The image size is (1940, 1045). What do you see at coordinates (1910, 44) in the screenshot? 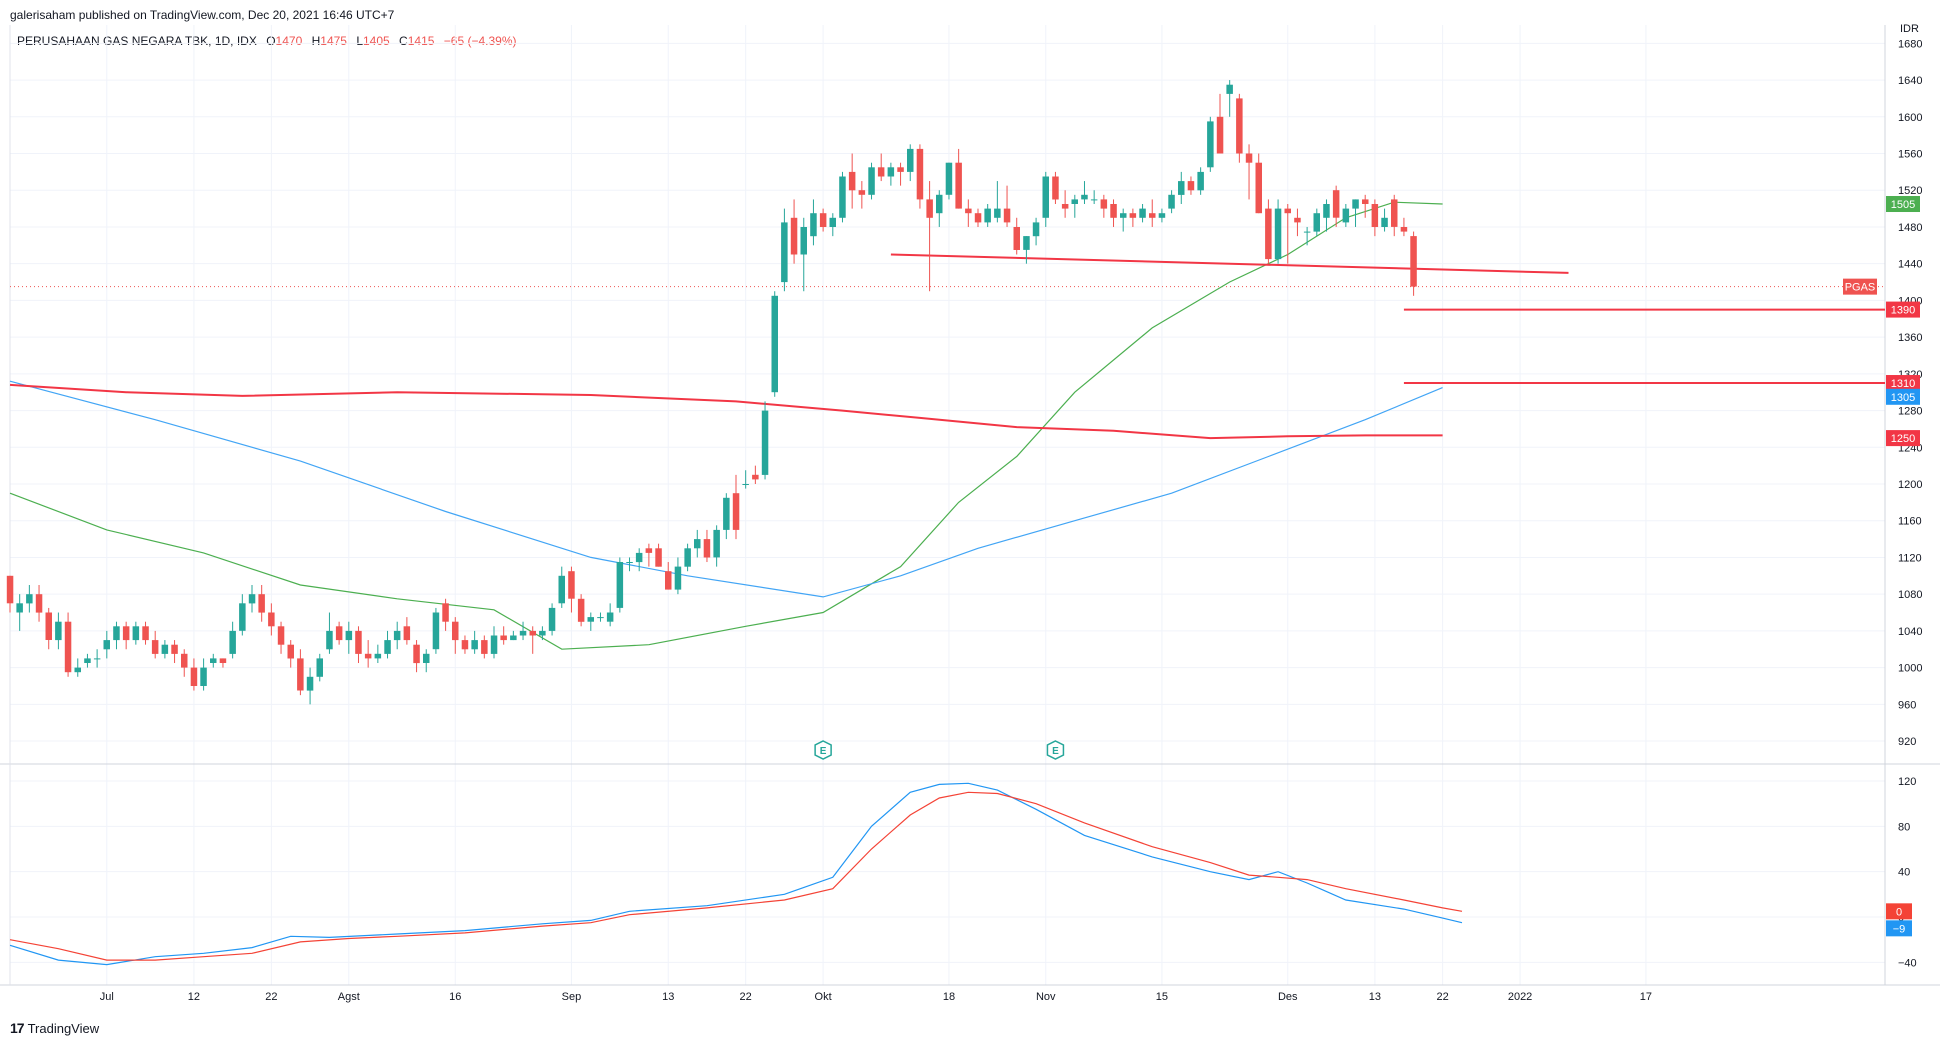
I see `price-tick-label: 1680` at bounding box center [1910, 44].